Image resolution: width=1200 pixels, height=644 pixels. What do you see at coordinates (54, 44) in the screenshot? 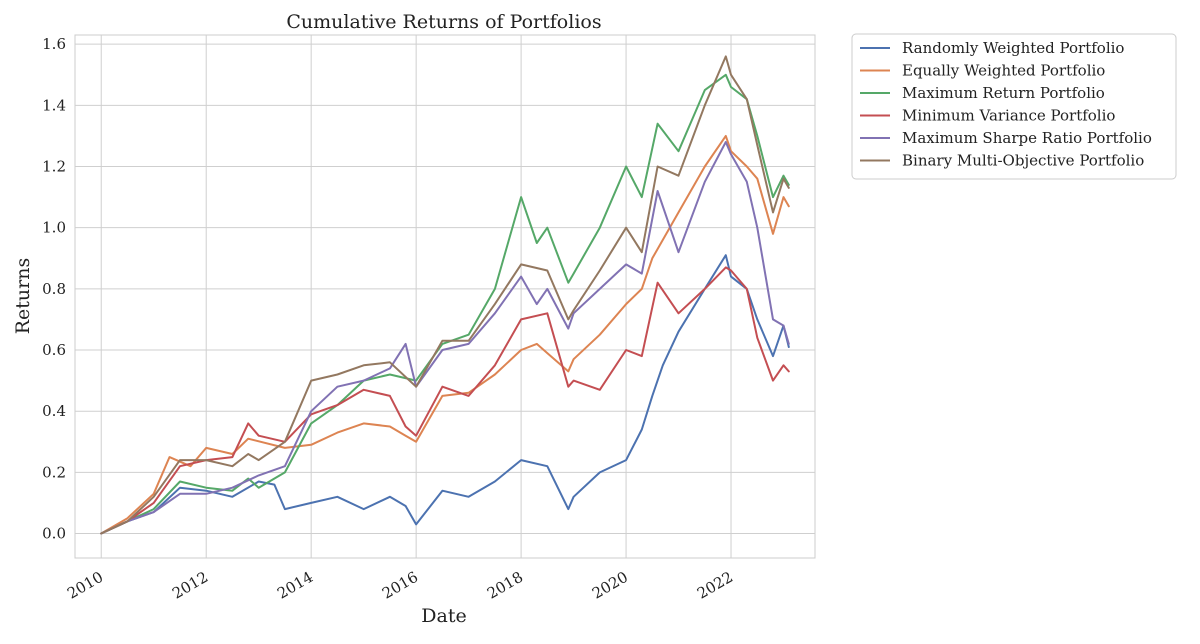
I see `y-tick-label: 1.6` at bounding box center [54, 44].